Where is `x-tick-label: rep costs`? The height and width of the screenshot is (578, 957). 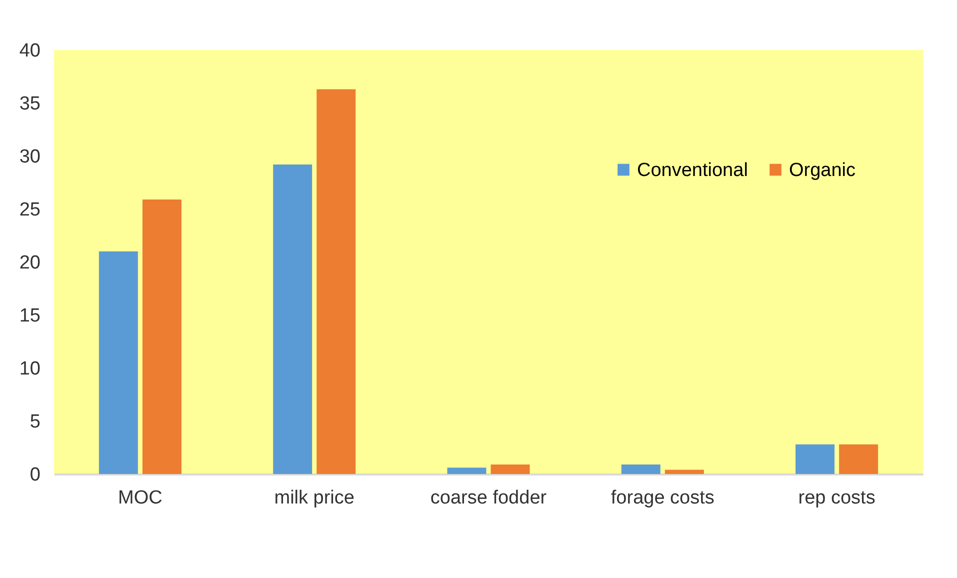
x-tick-label: rep costs is located at coordinates (837, 498).